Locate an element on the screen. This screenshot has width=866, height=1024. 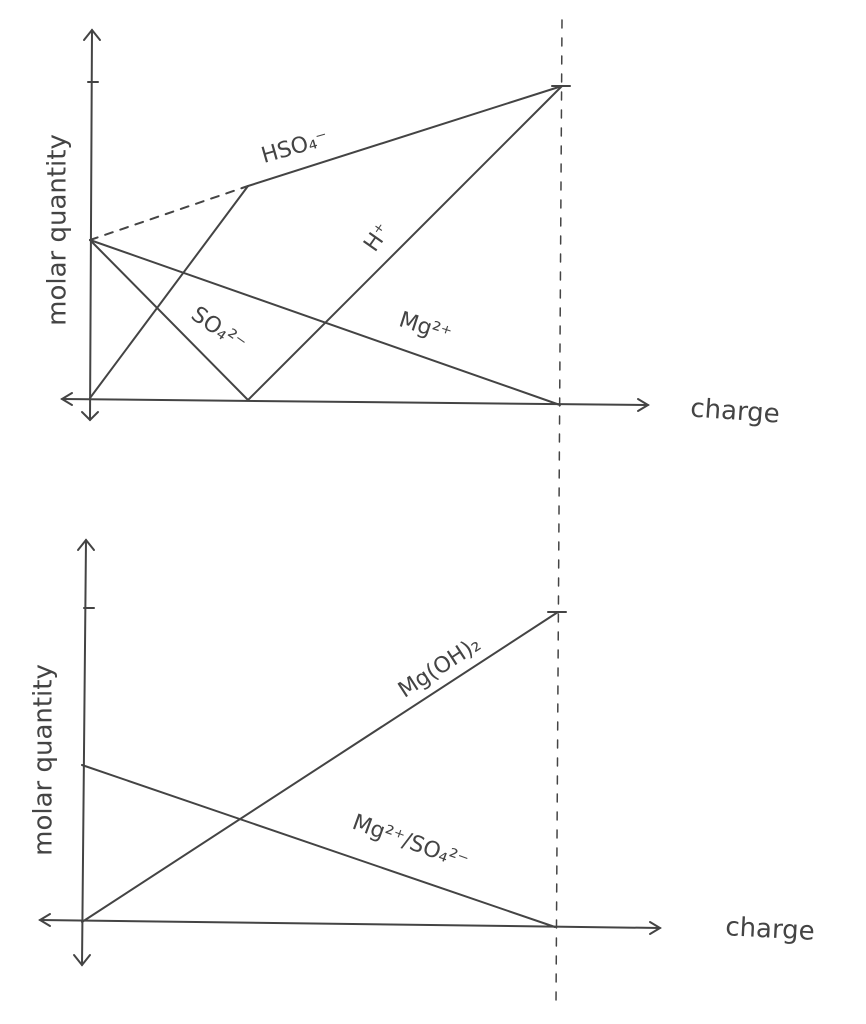
dashed-divider is located at coordinates (559, 512).